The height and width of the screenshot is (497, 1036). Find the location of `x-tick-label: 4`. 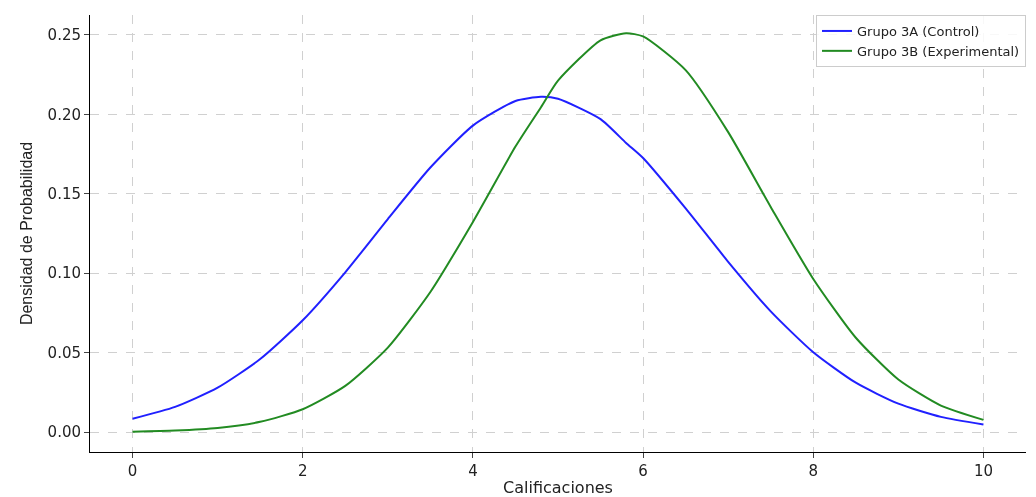

x-tick-label: 4 is located at coordinates (473, 471).